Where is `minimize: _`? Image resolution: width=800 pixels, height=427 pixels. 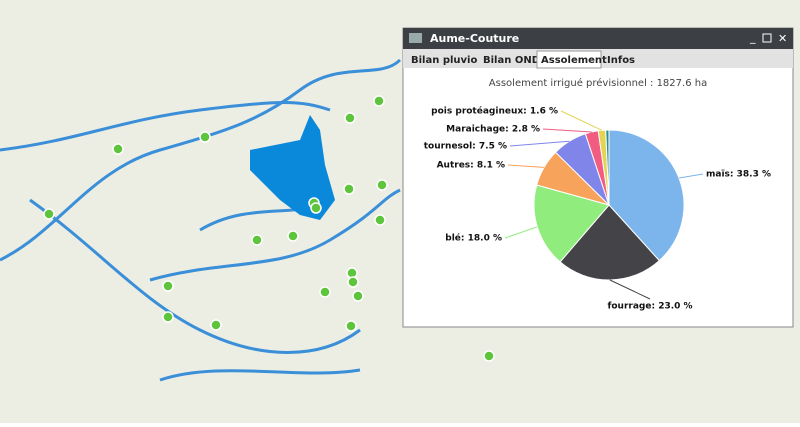 minimize: _ is located at coordinates (752, 37).